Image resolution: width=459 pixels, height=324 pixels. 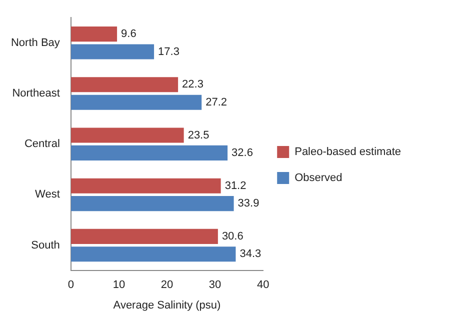 What do you see at coordinates (45, 245) in the screenshot?
I see `y-tick-label: South` at bounding box center [45, 245].